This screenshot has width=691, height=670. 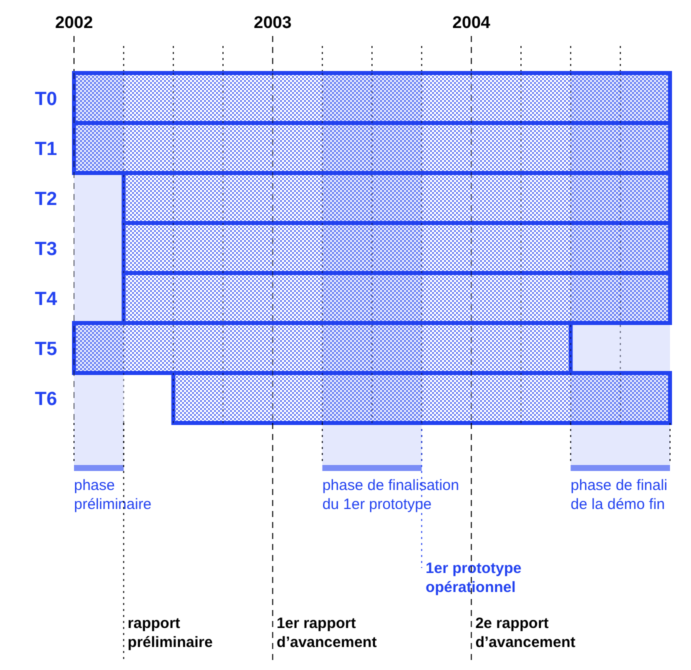 What do you see at coordinates (474, 578) in the screenshot?
I see `ref-line-label: 1er prototype opérationnel` at bounding box center [474, 578].